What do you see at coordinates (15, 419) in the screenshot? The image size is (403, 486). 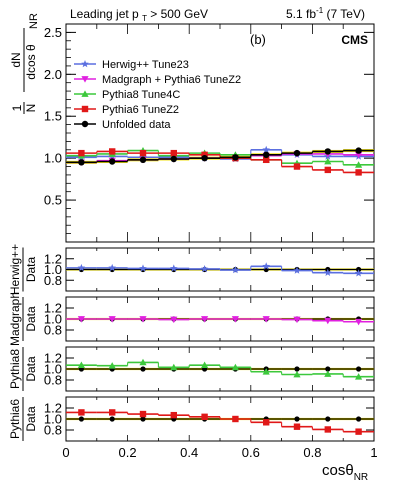 I see `ratio-ylabel-top: Pythia6` at bounding box center [15, 419].